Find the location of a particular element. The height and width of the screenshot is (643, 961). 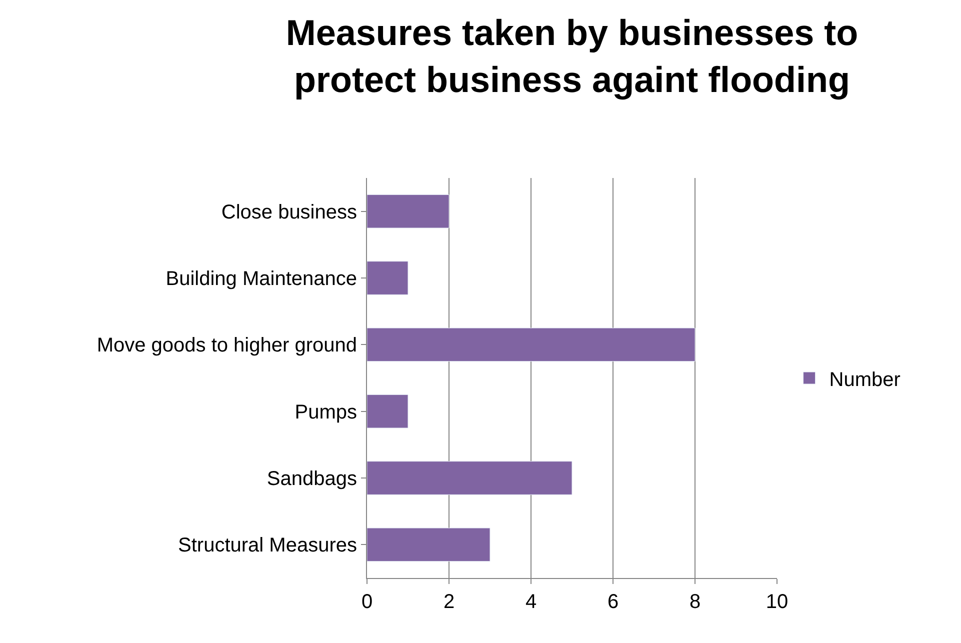

x-tick-label: 0 is located at coordinates (367, 602).